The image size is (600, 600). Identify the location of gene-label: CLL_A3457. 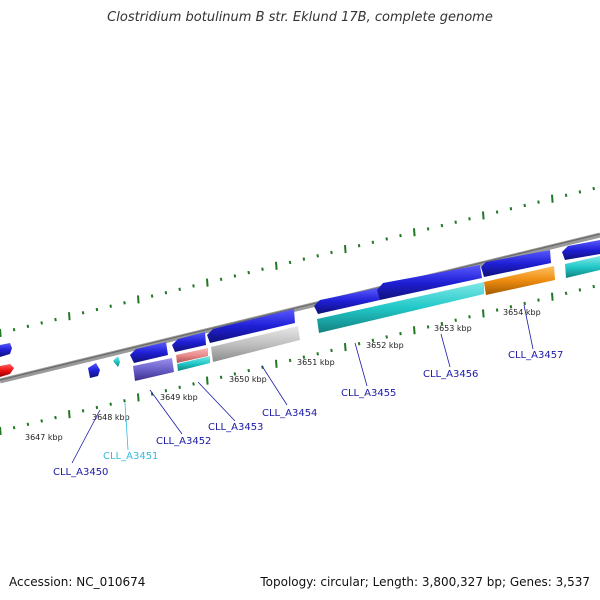
(535, 355).